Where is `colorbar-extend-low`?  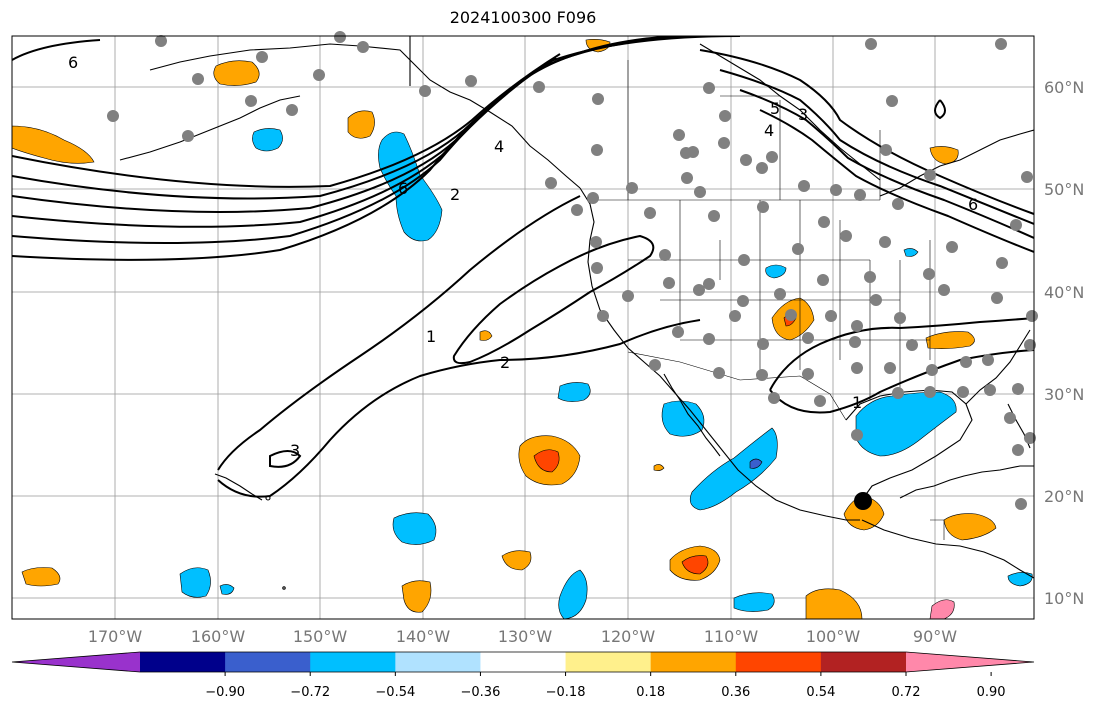 colorbar-extend-low is located at coordinates (76, 662).